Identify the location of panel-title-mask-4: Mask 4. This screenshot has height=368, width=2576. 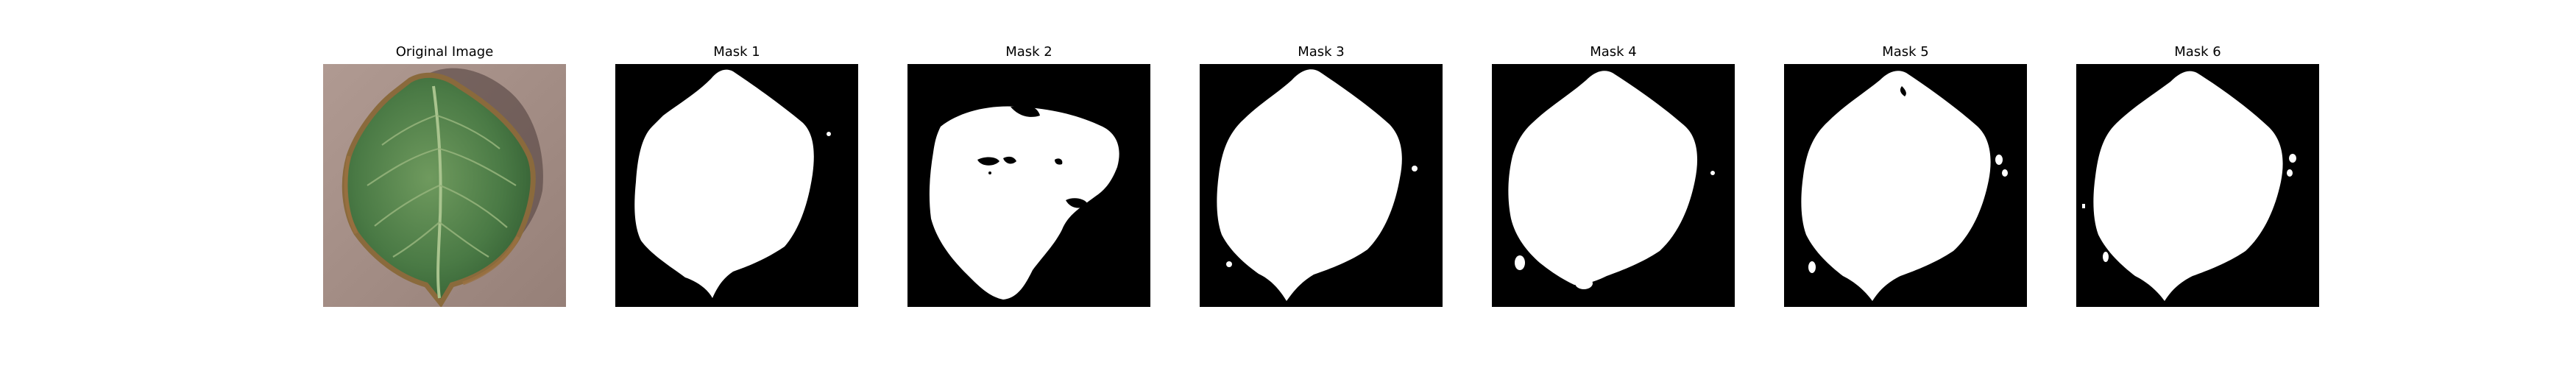
(1614, 52).